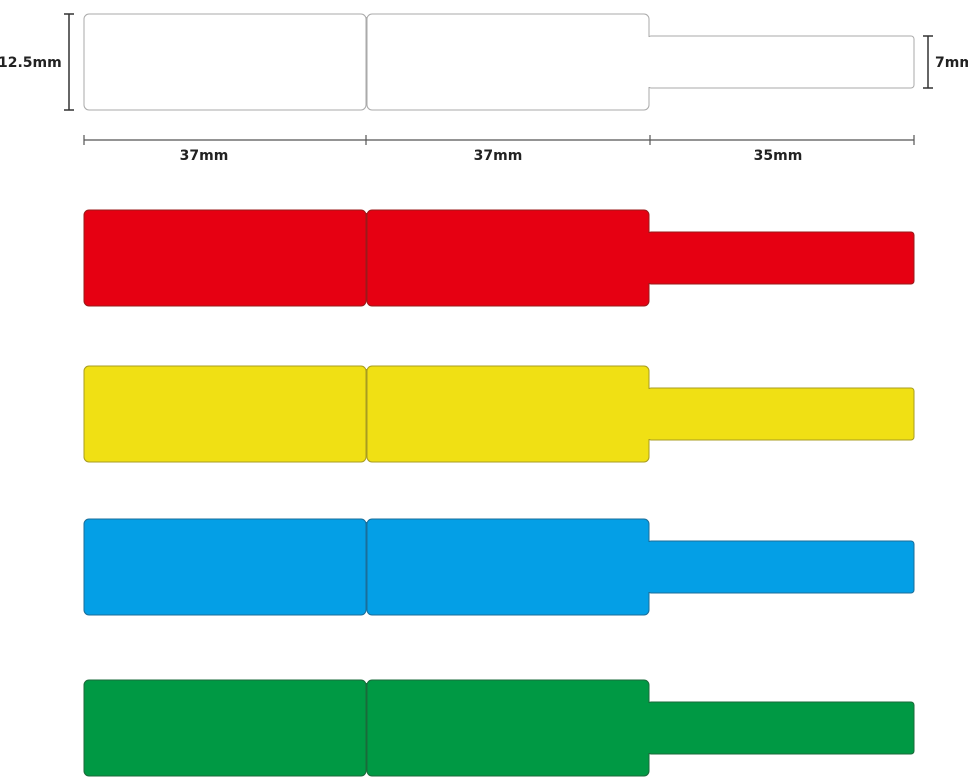 This screenshot has height=777, width=968. I want to click on label-red, so click(499, 258).